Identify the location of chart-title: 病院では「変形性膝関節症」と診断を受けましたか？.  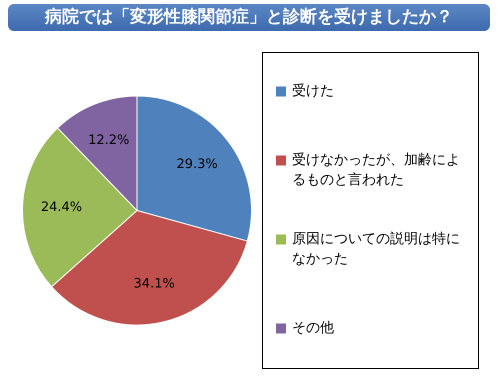
(249, 17).